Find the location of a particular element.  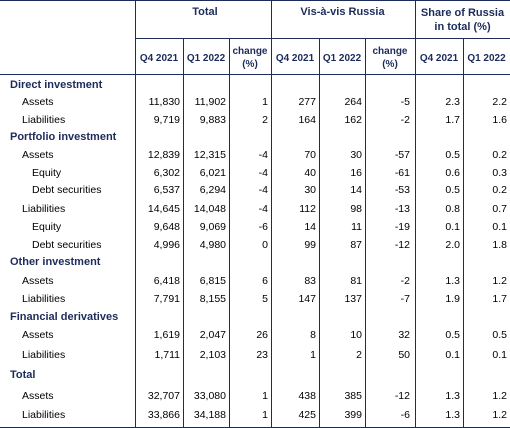

cell-value: 11,830 is located at coordinates (164, 102).